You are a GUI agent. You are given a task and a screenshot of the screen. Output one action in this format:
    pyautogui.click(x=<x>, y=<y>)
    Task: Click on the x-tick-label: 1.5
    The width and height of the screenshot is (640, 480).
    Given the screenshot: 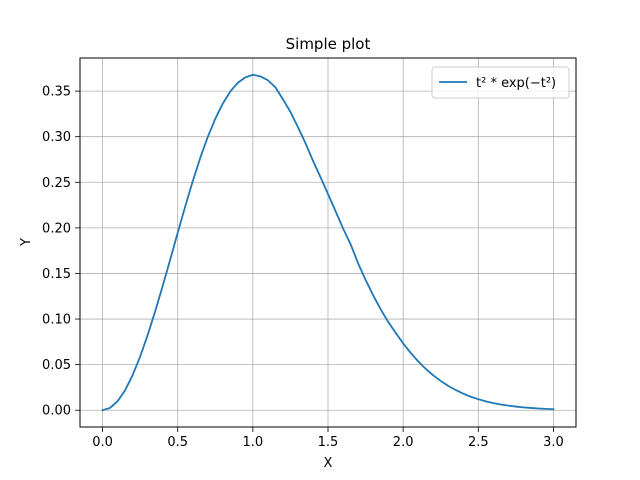 What is the action you would take?
    pyautogui.click(x=328, y=442)
    